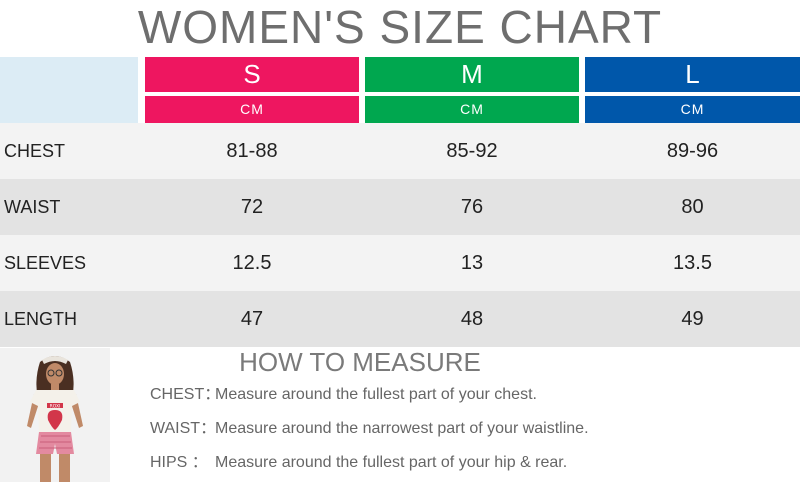  Describe the element at coordinates (472, 151) in the screenshot. I see `cell-value: 85-92` at that location.